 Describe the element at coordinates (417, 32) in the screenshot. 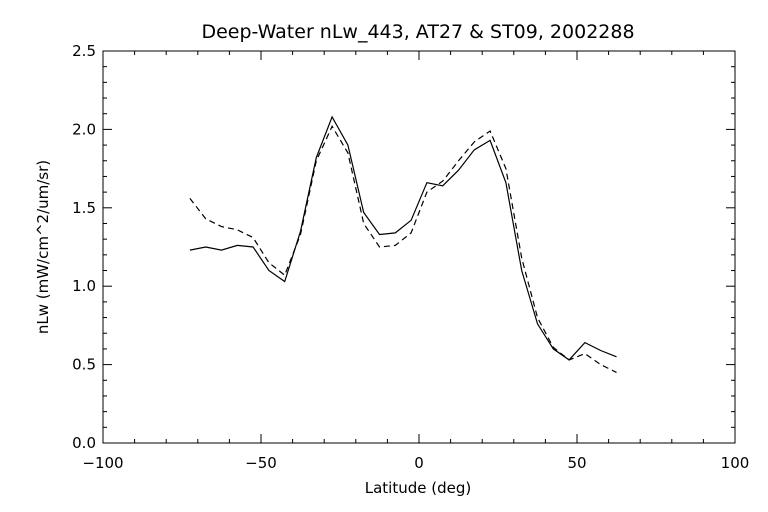

I see `chart-title: Deep-Water nLw_443, AT27 & ST09, 2002288` at that location.